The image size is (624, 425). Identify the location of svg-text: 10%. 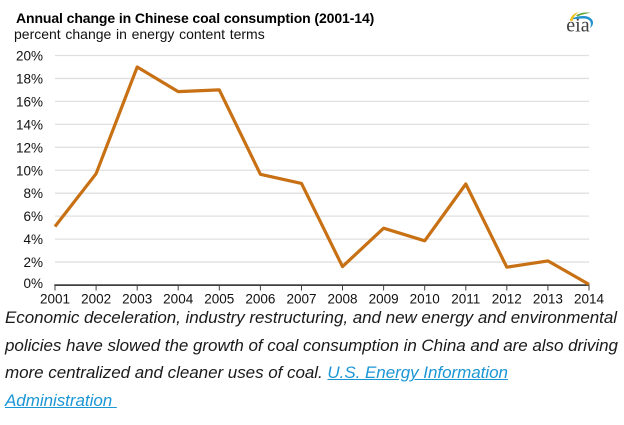
(29, 170).